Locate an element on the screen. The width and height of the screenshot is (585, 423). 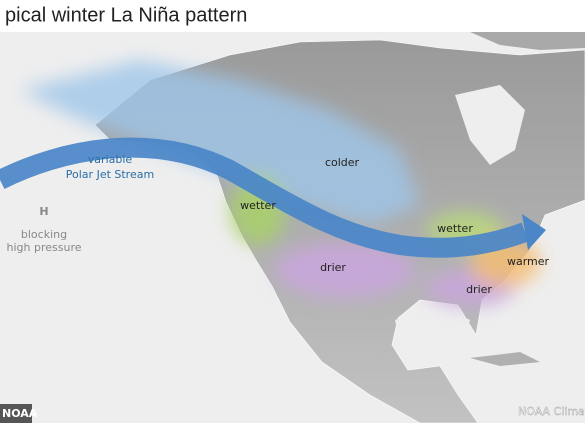
high-label: high pressure is located at coordinates (44, 247).